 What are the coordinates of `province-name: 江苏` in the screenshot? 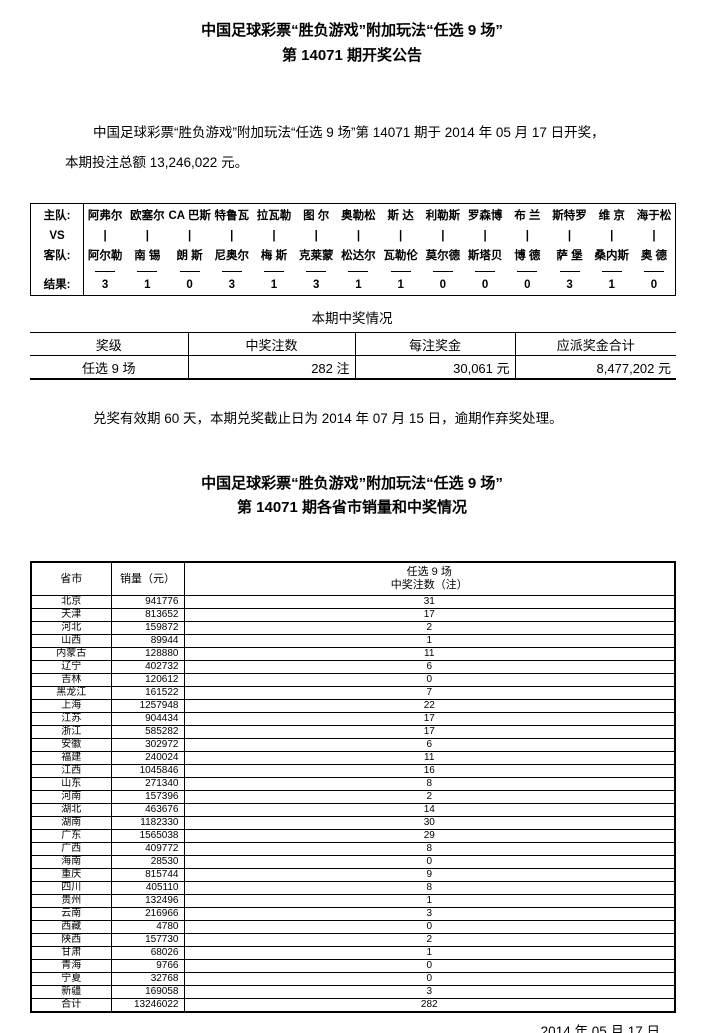 It's located at (71, 719).